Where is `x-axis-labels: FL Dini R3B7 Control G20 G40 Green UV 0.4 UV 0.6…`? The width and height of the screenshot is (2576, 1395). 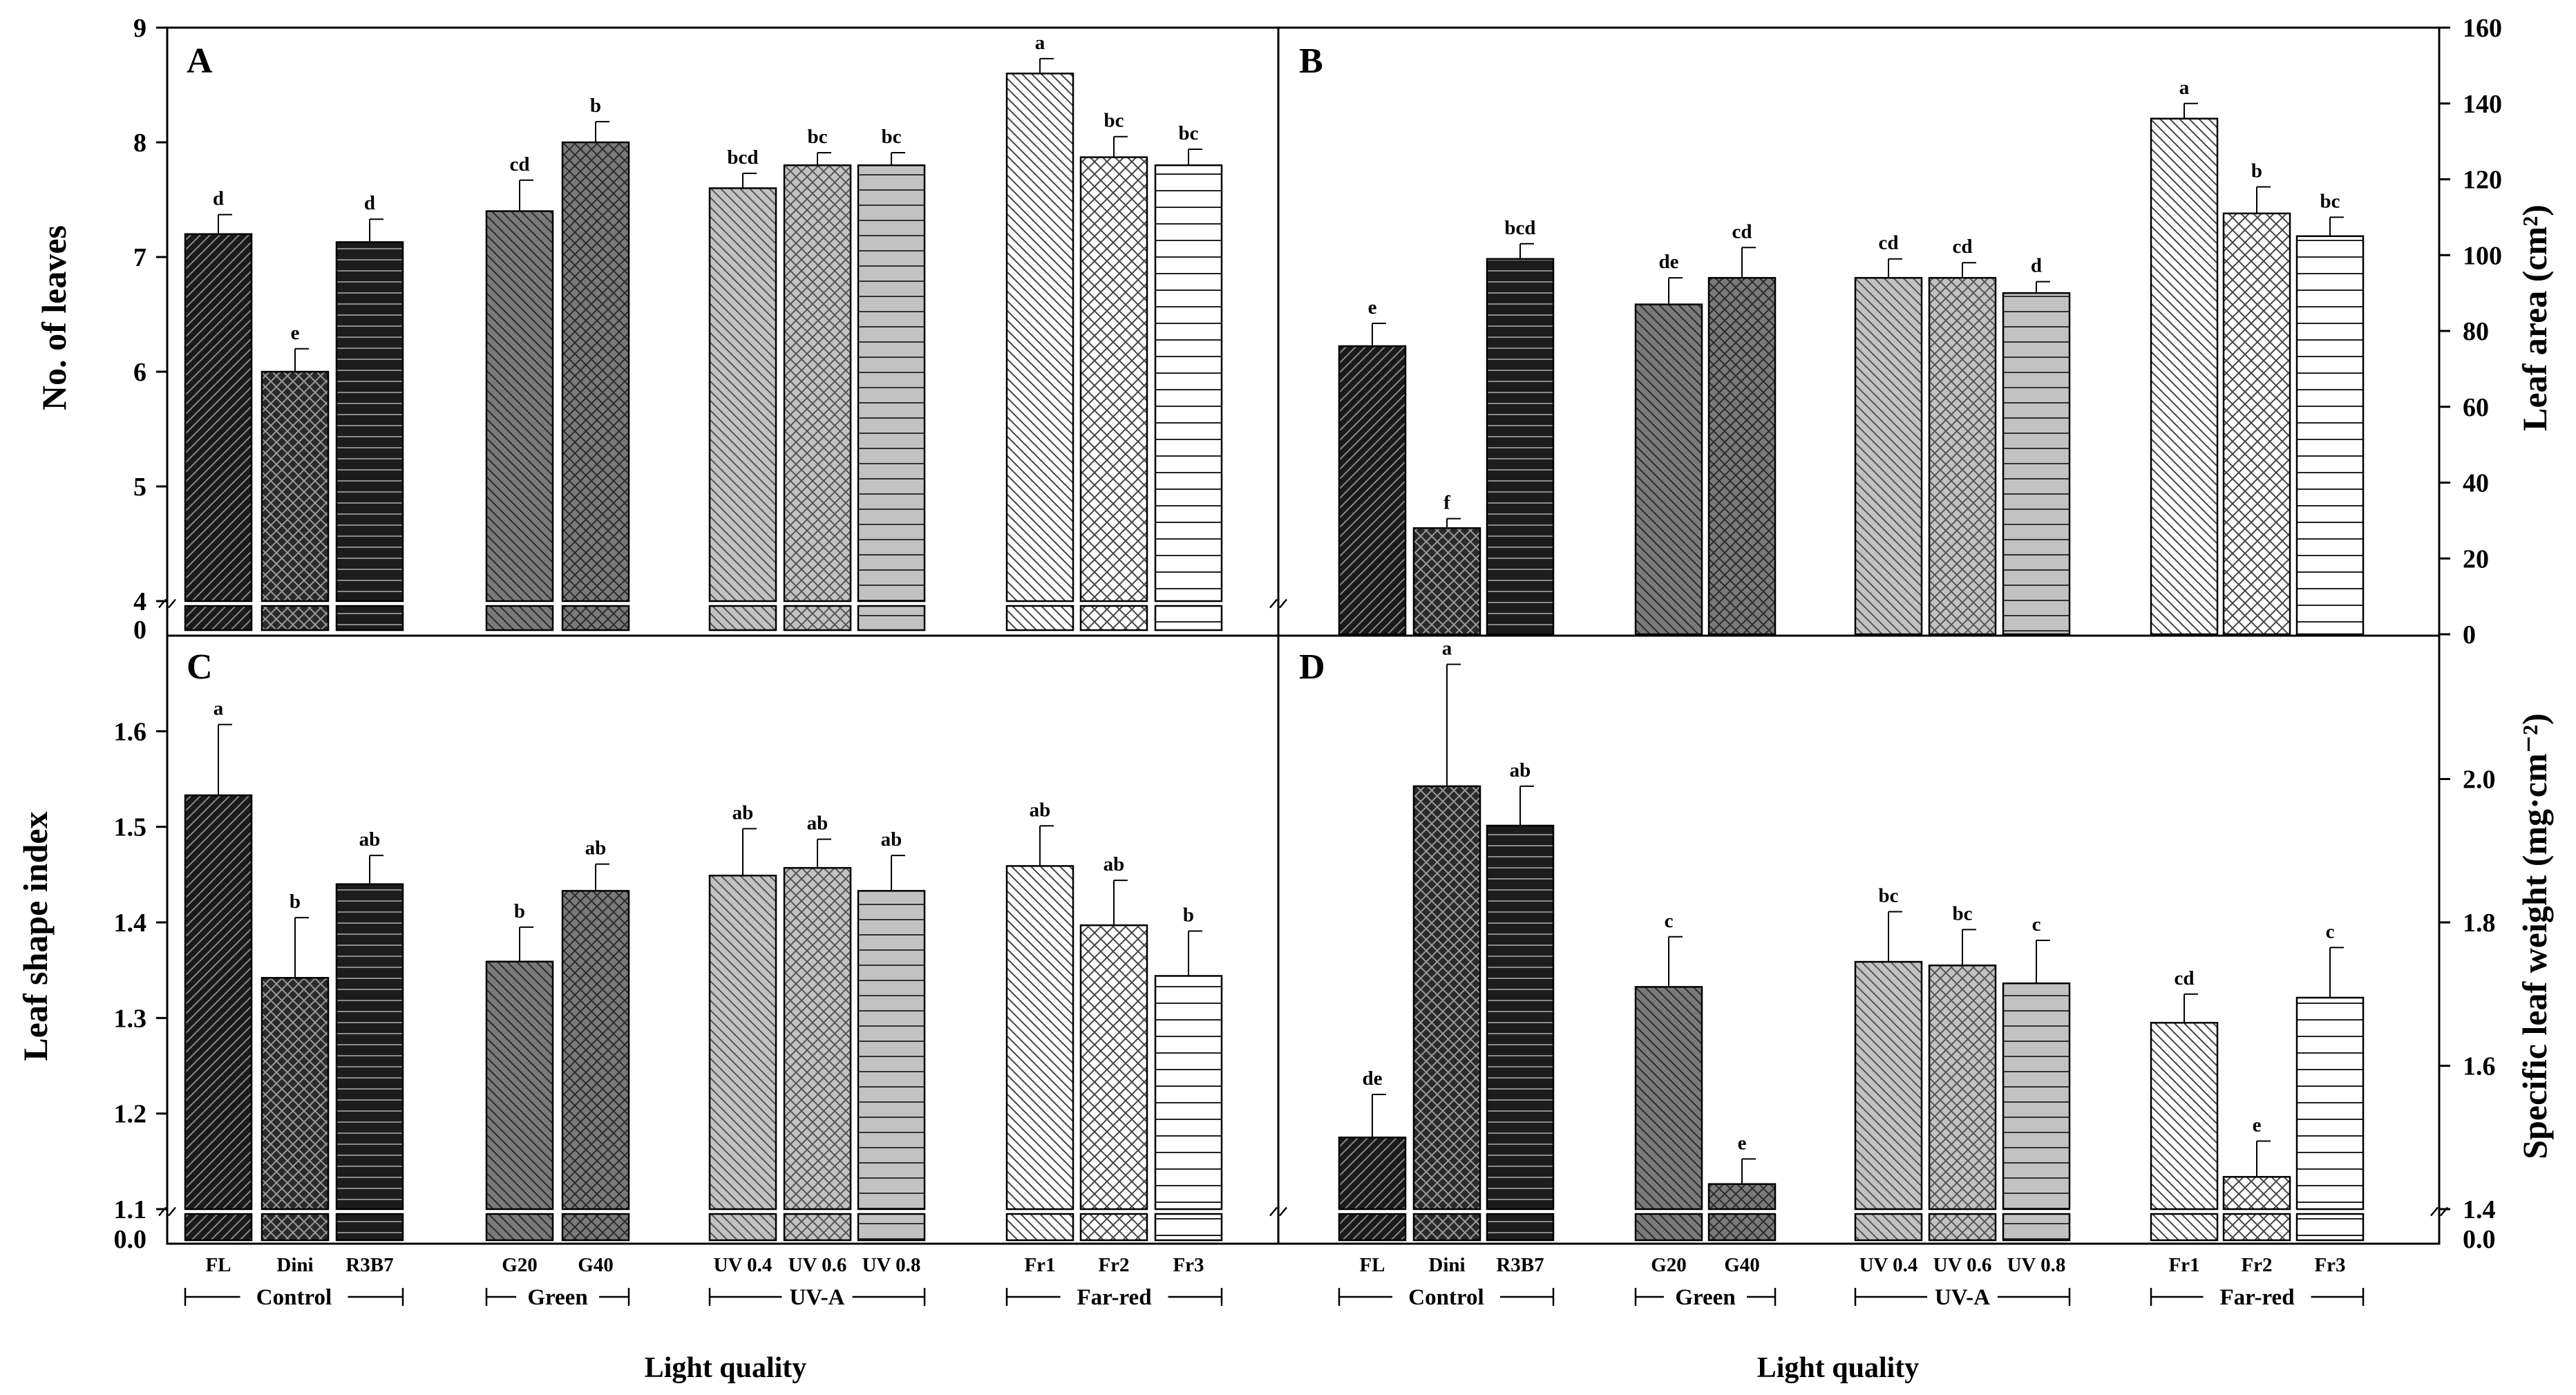
x-axis-labels: FL Dini R3B7 Control G20 G40 Green UV 0.4 UV 0.6… is located at coordinates (703, 1319).